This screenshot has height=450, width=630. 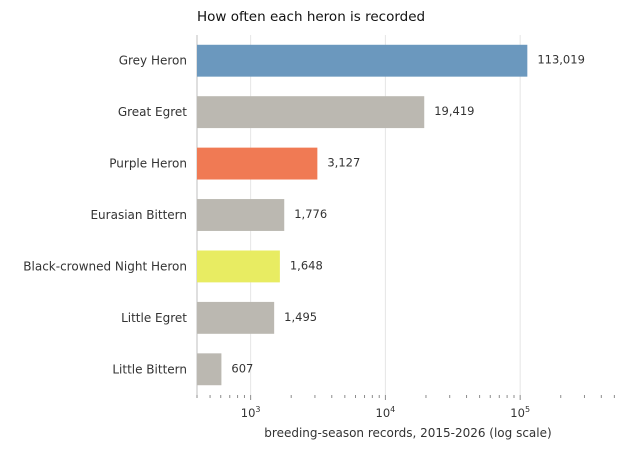 What do you see at coordinates (149, 369) in the screenshot?
I see `category-label: Little Bittern` at bounding box center [149, 369].